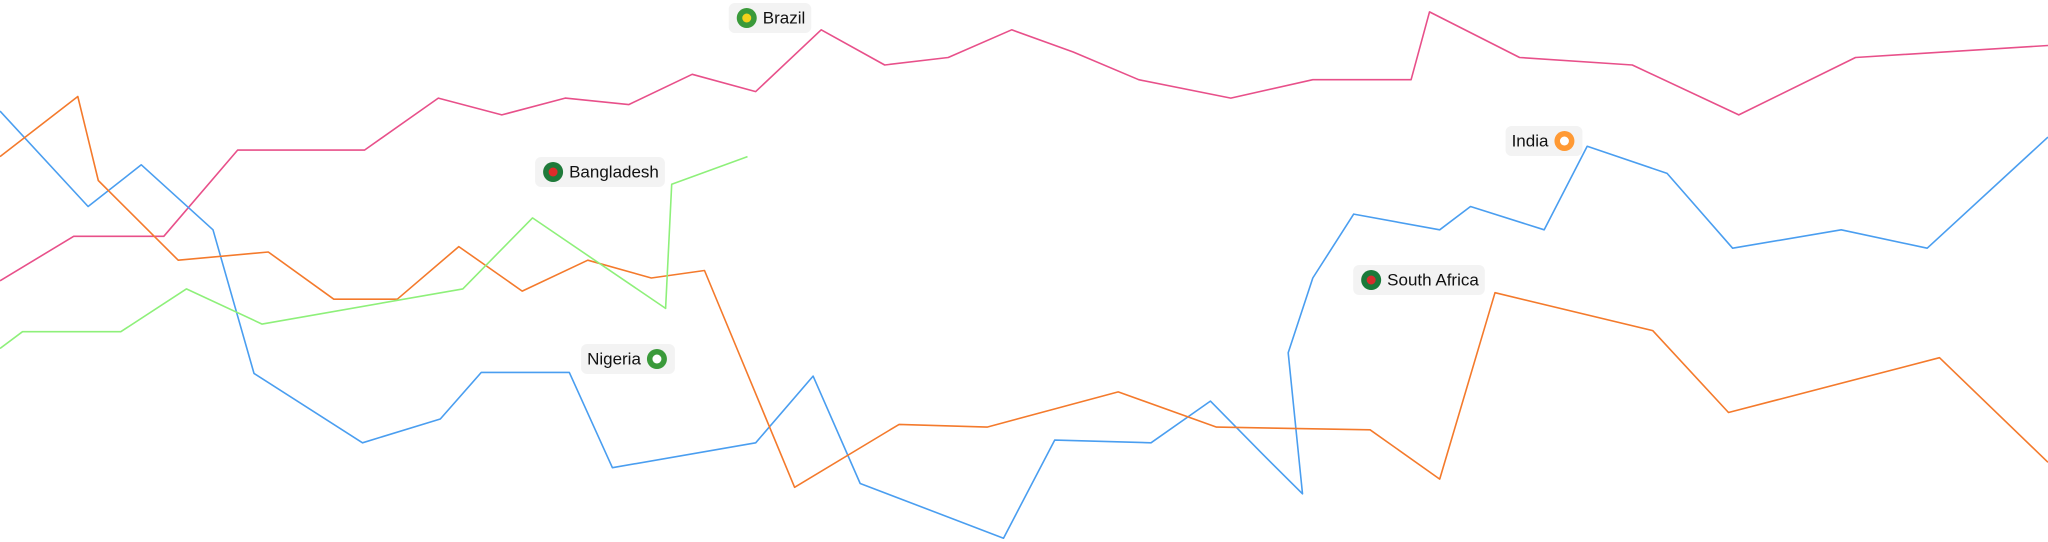 This screenshot has width=2048, height=542. Describe the element at coordinates (614, 358) in the screenshot. I see `label-text: Nigeria` at that location.